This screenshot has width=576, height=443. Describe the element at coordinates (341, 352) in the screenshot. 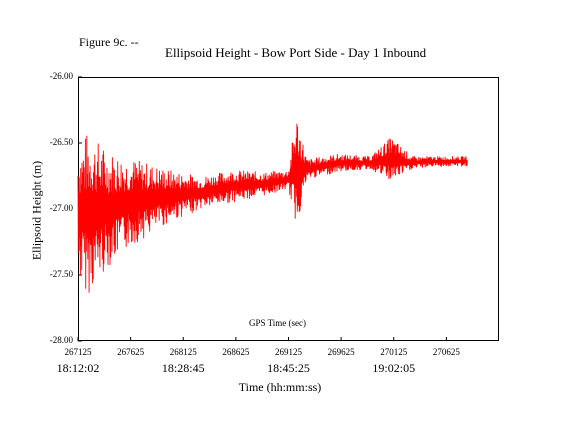

I see `x-tick-label: 269625` at that location.